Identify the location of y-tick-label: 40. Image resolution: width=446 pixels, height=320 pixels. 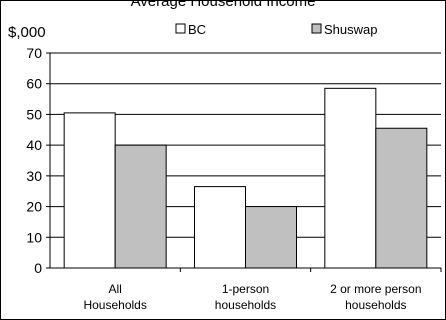
(34, 145).